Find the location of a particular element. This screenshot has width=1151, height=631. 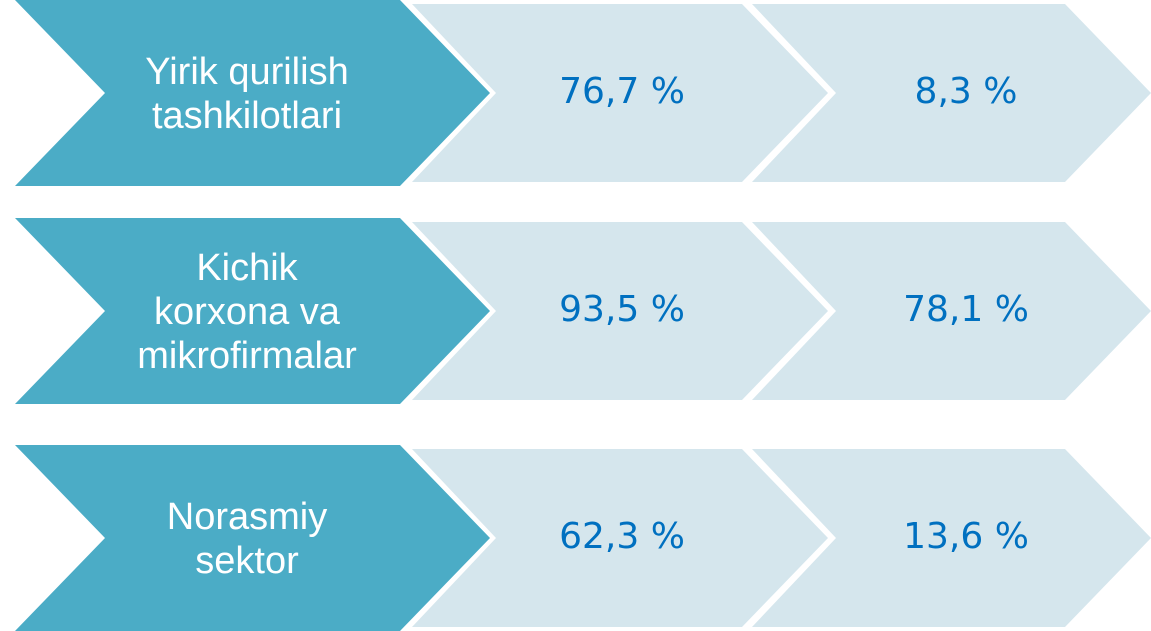

row-label: Norasmiy sektor is located at coordinates (247, 539).